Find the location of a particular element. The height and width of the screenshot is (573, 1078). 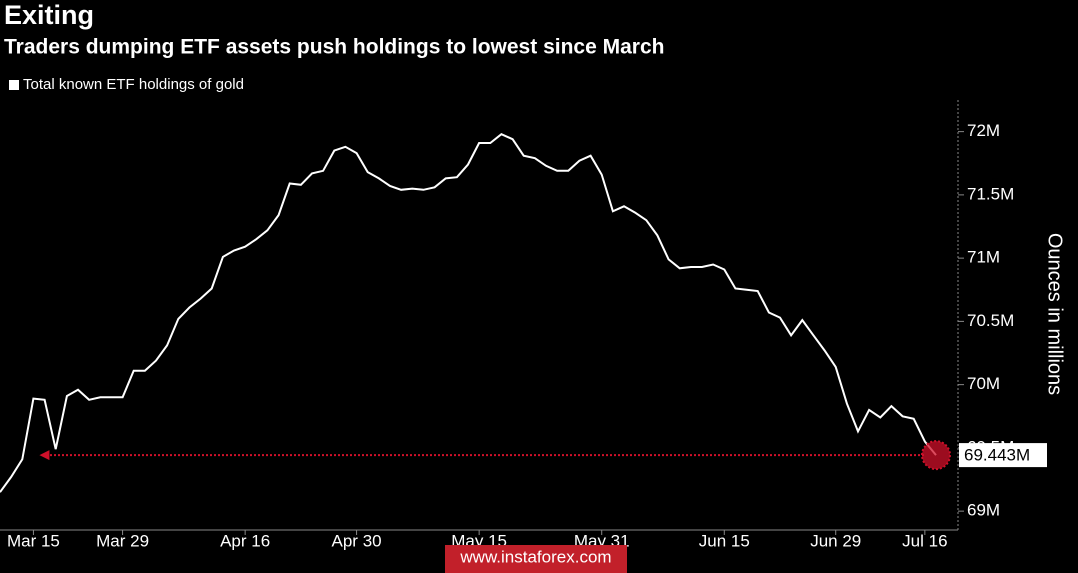

x-tick-label: Apr 30 is located at coordinates (357, 540).